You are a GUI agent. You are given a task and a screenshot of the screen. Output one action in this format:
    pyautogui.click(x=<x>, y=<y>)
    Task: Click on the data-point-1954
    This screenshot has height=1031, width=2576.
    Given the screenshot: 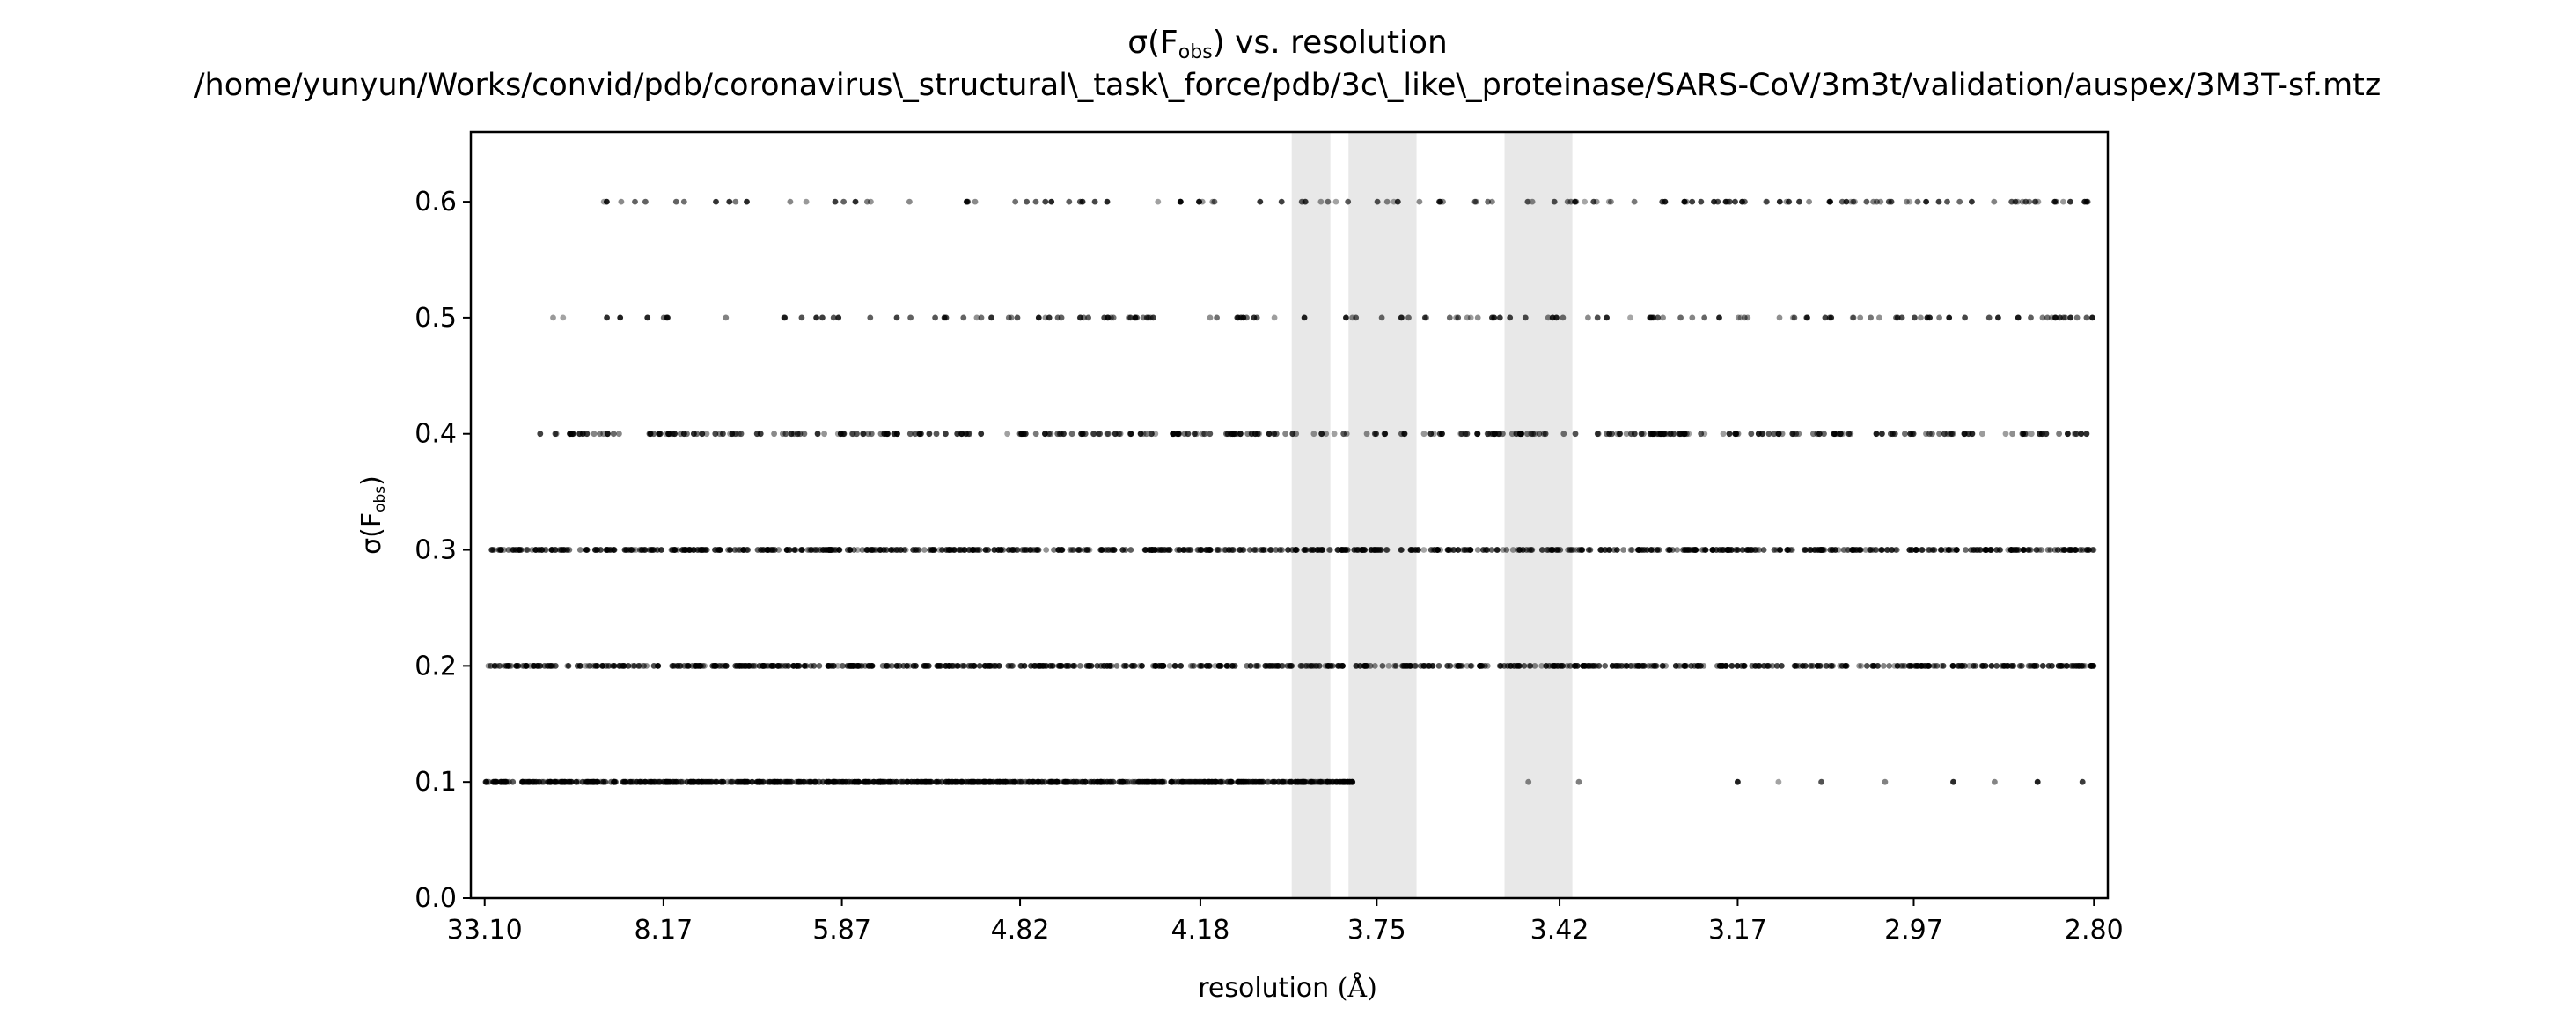 What is the action you would take?
    pyautogui.click(x=671, y=550)
    